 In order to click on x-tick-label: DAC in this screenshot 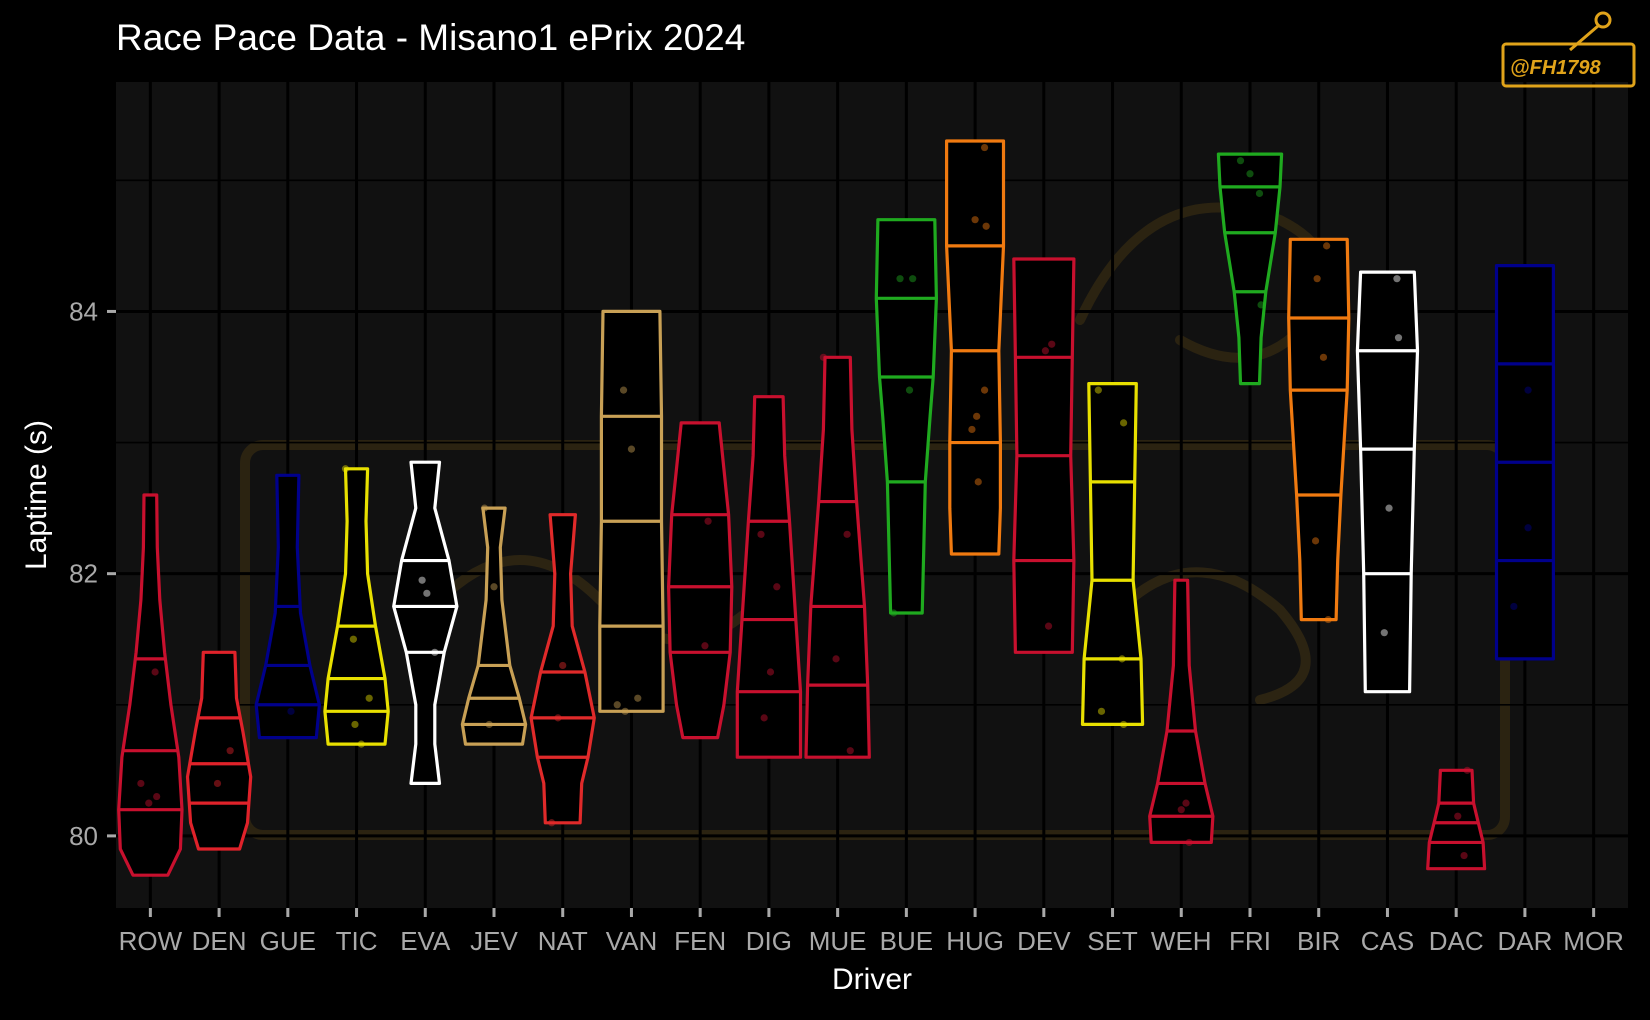, I will do `click(1456, 941)`.